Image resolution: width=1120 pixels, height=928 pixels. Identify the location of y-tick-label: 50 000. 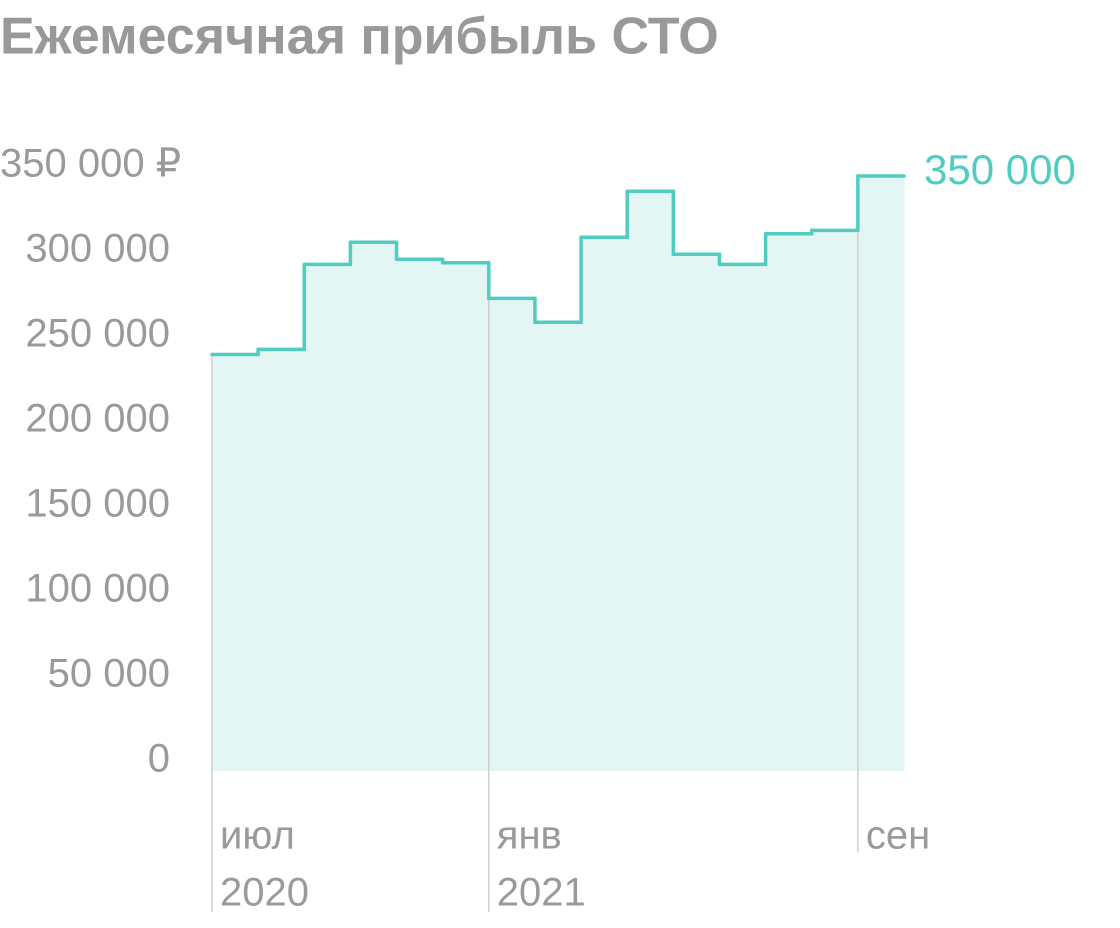
(109, 674).